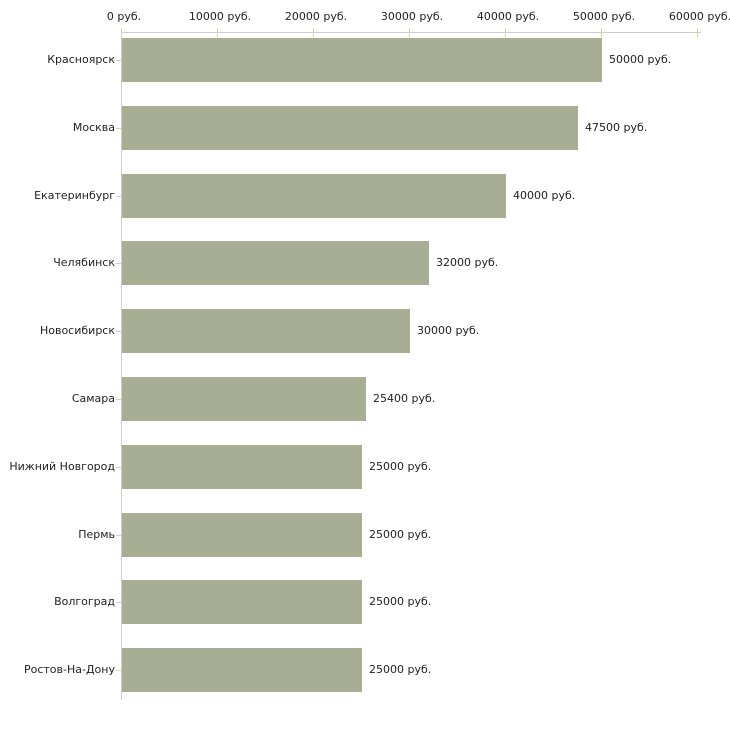 The width and height of the screenshot is (730, 730). What do you see at coordinates (508, 16) in the screenshot?
I see `x-axis-tick-label: 40000 руб.` at bounding box center [508, 16].